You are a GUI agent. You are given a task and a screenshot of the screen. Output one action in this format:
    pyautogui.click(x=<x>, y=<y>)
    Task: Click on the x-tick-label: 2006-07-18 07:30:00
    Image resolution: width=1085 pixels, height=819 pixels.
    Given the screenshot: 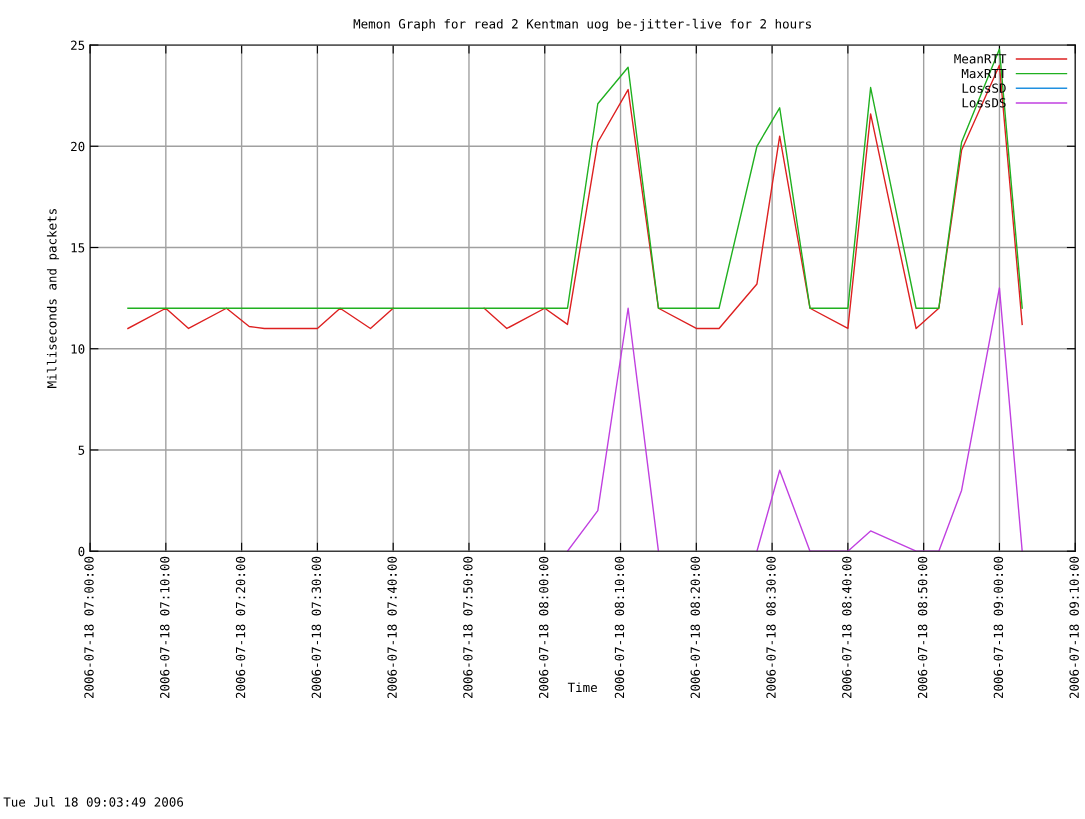 What is the action you would take?
    pyautogui.click(x=316, y=627)
    